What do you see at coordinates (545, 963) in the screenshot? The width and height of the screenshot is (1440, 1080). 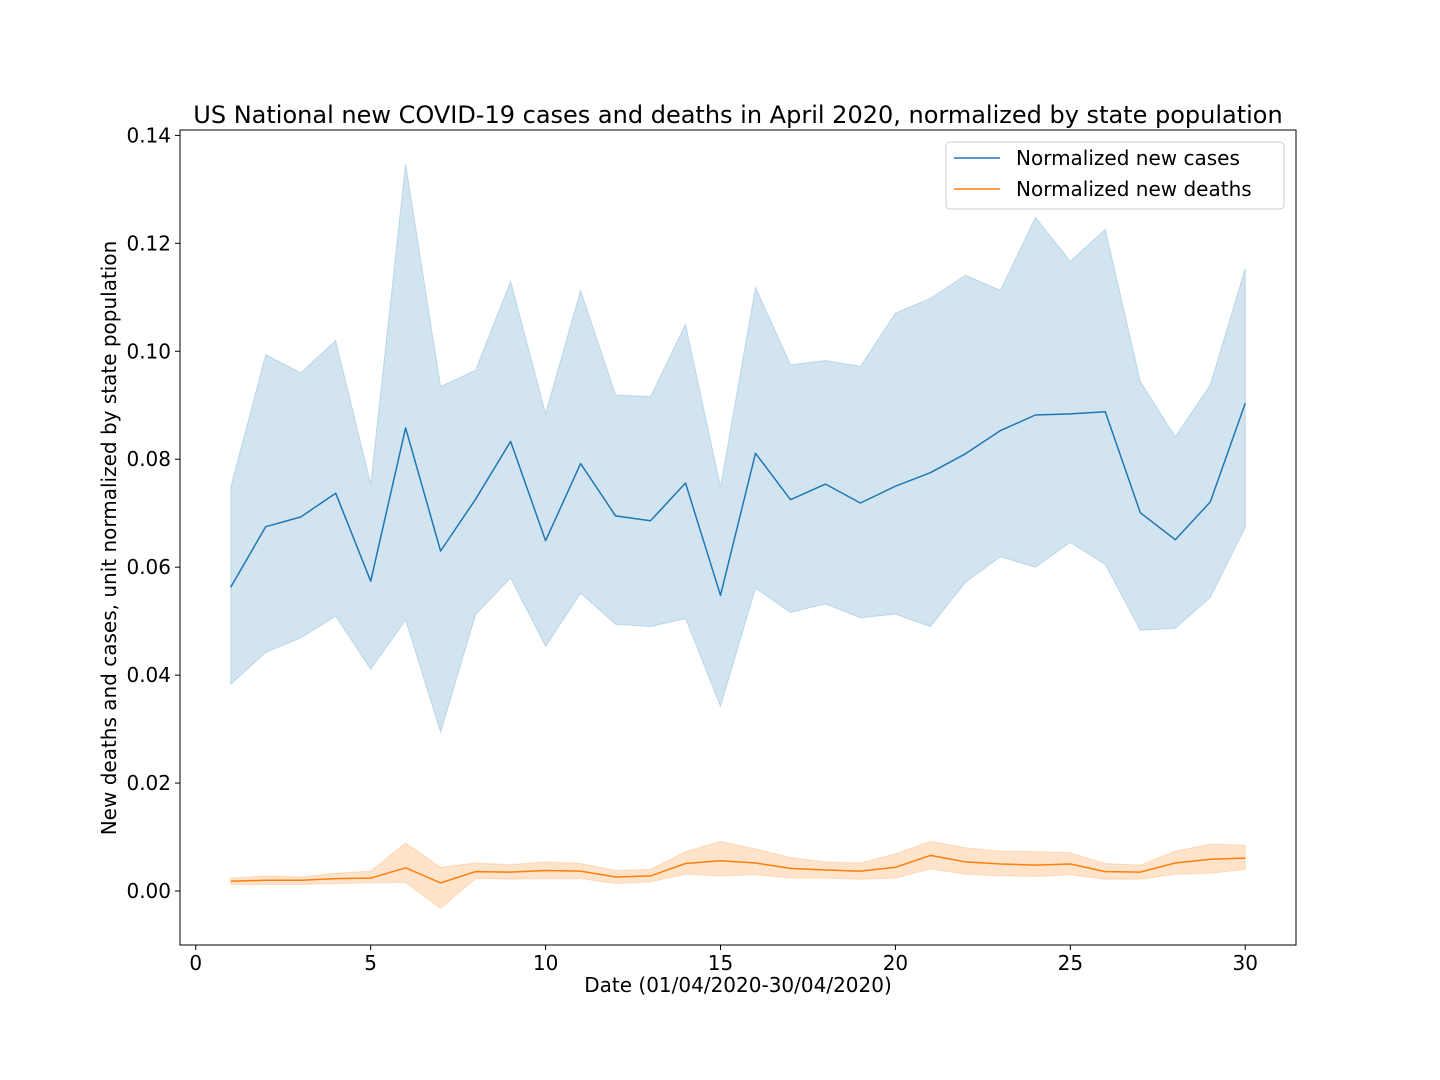 I see `x-tick-label: 10` at bounding box center [545, 963].